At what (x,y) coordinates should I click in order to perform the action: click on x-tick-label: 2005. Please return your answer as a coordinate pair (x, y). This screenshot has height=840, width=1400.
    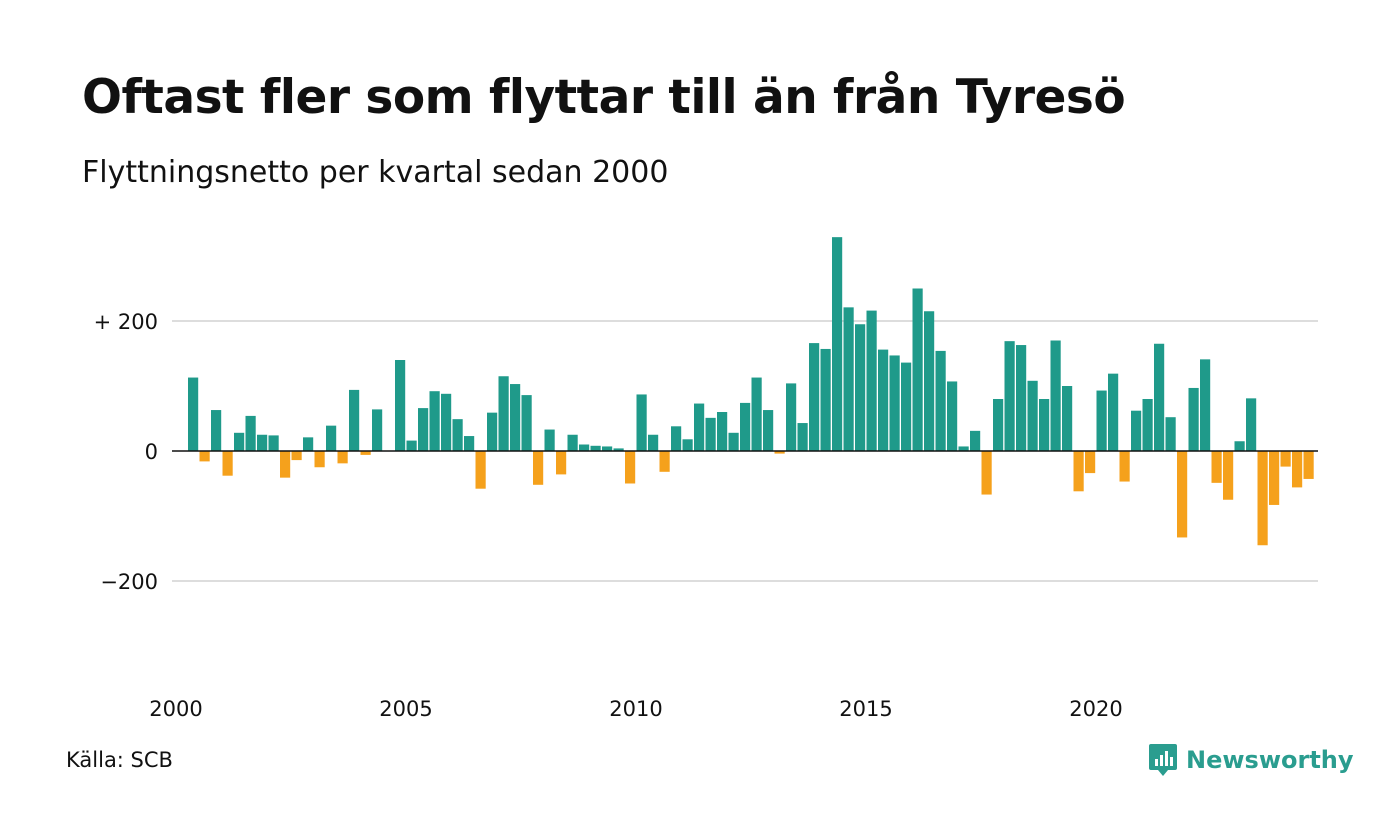
    Looking at the image, I should click on (405, 709).